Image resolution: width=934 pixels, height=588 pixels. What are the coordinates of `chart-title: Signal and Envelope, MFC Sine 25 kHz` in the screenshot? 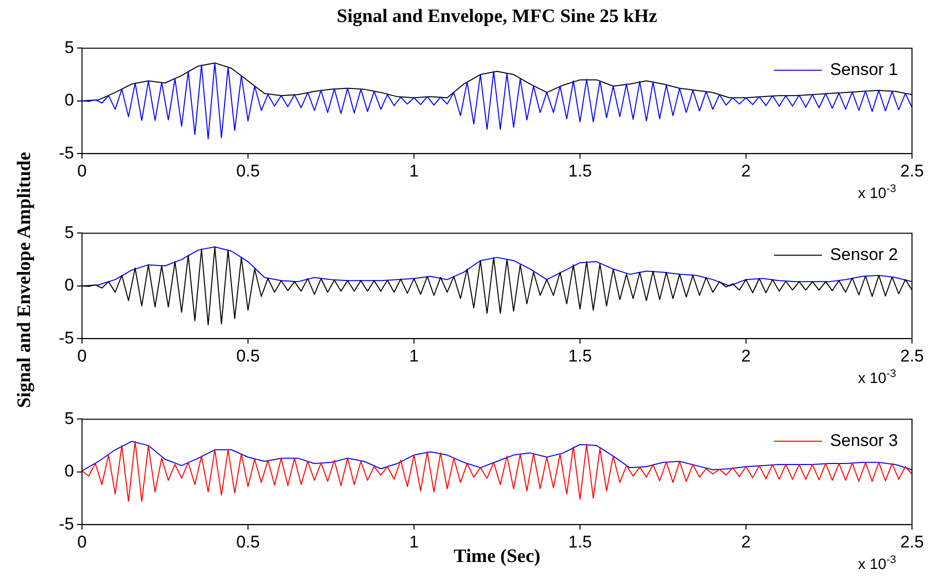 It's located at (497, 17).